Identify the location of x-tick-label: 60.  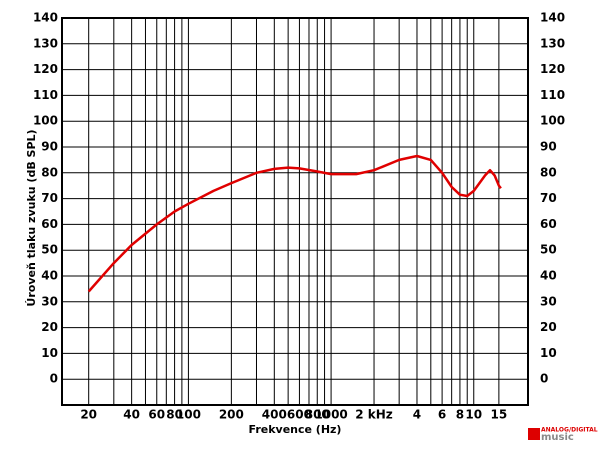
(156, 415).